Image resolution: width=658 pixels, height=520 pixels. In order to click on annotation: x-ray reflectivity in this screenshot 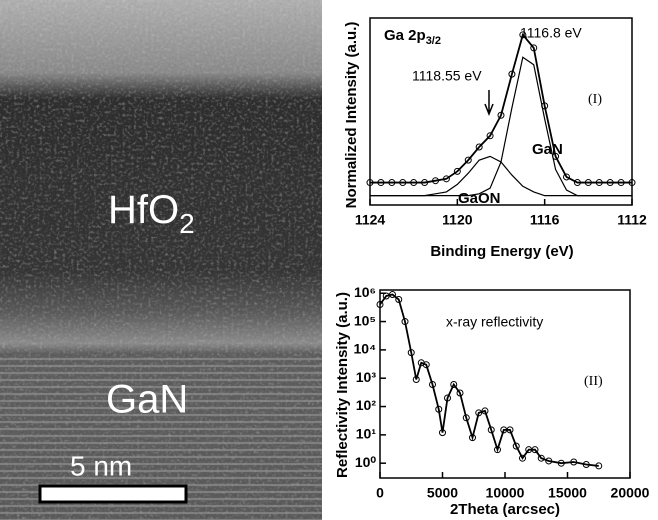, I will do `click(494, 322)`.